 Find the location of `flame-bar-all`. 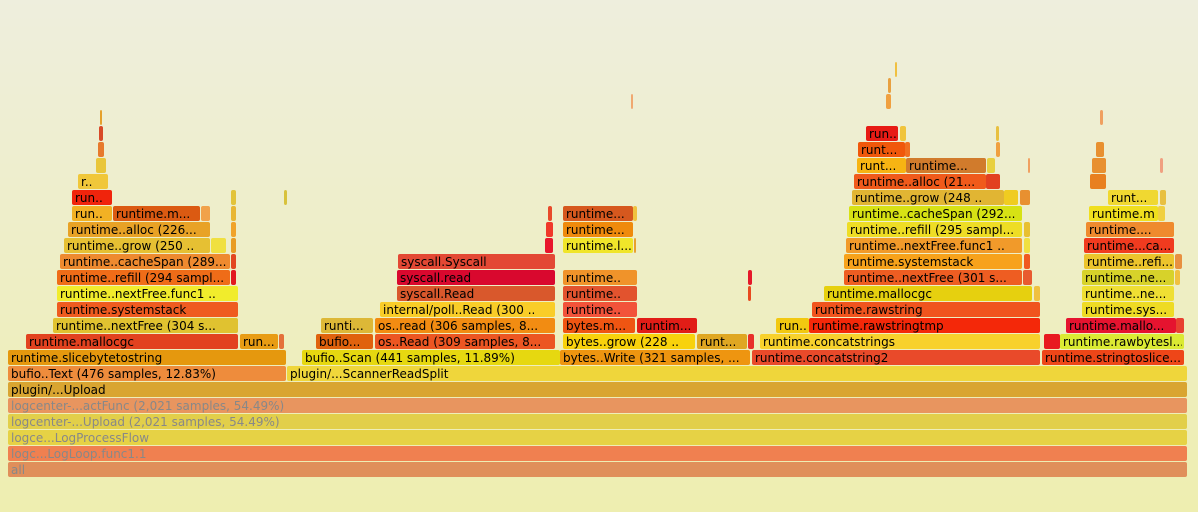

flame-bar-all is located at coordinates (597, 469).